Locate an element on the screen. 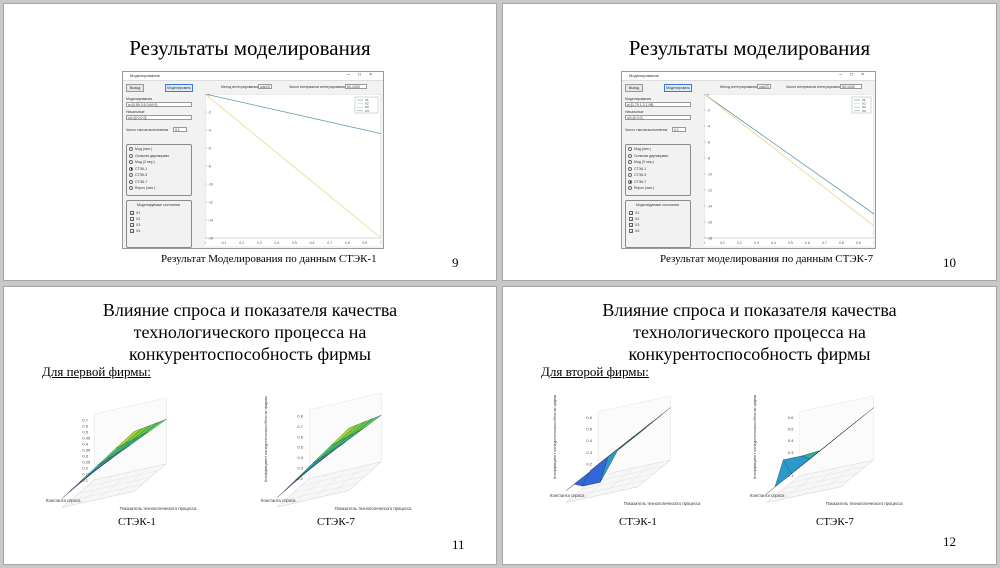  z-tick-label: 0.5 is located at coordinates (791, 429).